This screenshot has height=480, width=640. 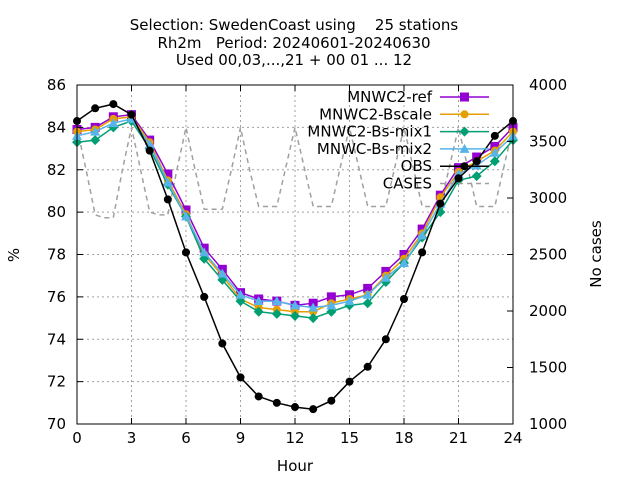 I want to click on legend-item: MNWC2-ref, so click(x=418, y=97).